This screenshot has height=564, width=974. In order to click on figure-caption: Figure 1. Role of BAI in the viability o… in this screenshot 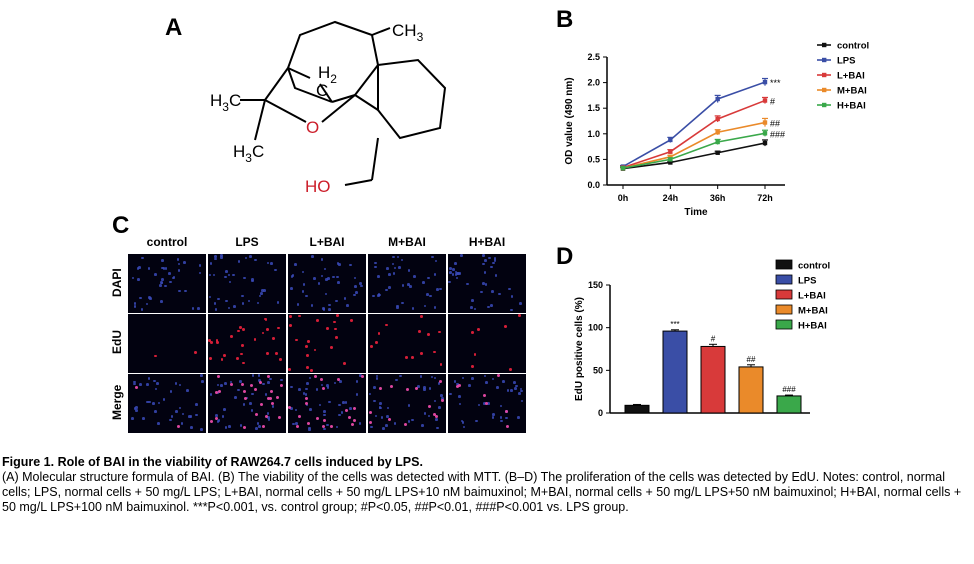, I will do `click(487, 485)`.